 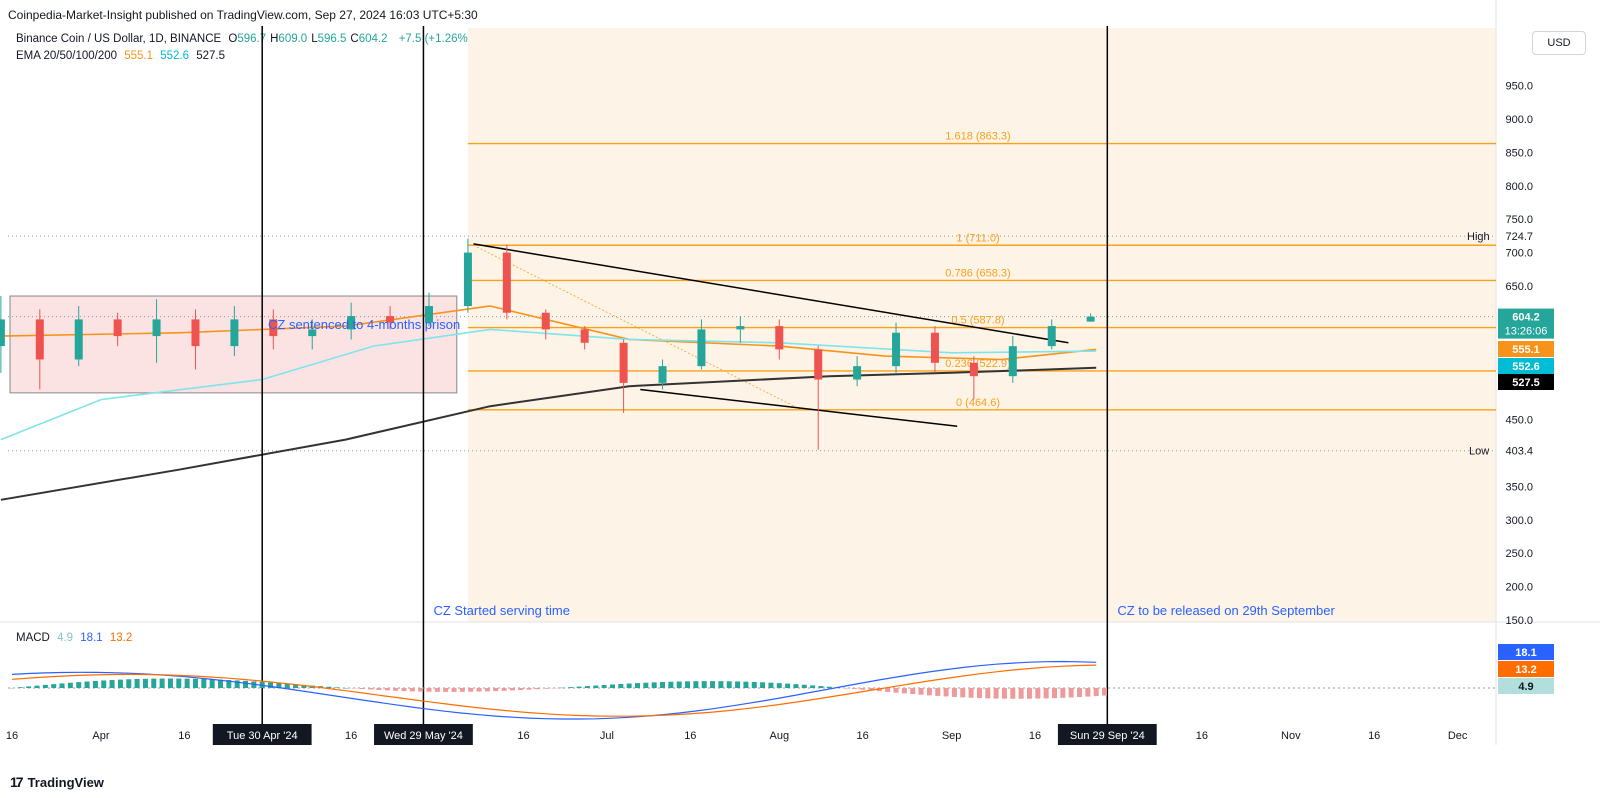 I want to click on y-tick-label: 300.0, so click(x=1519, y=521).